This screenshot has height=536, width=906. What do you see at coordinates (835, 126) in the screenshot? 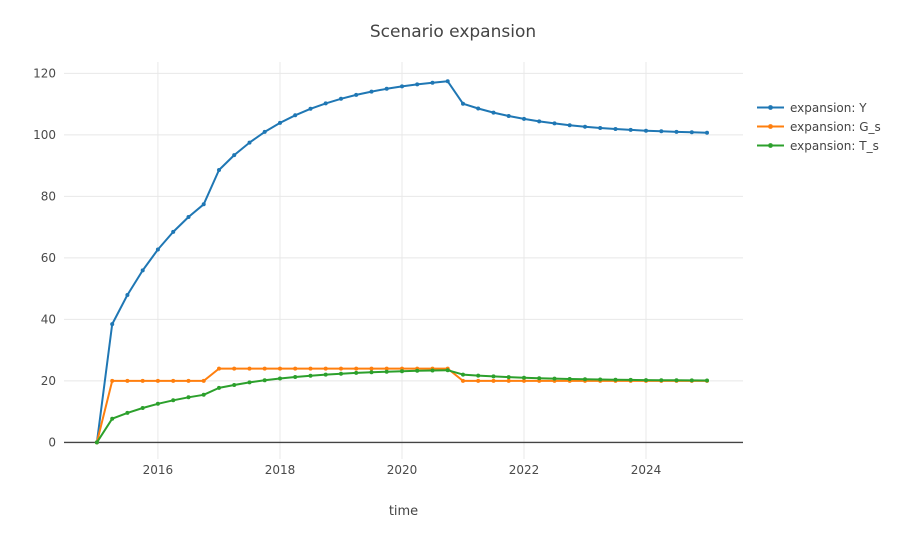
I see `legend-label: expansion: G_s` at bounding box center [835, 126].